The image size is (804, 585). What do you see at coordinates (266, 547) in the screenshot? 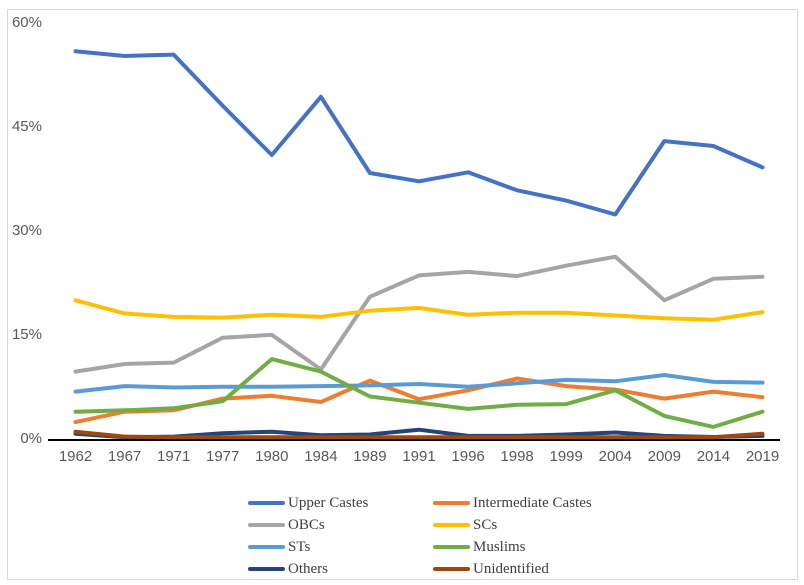
I see `legend-swatch-sts` at bounding box center [266, 547].